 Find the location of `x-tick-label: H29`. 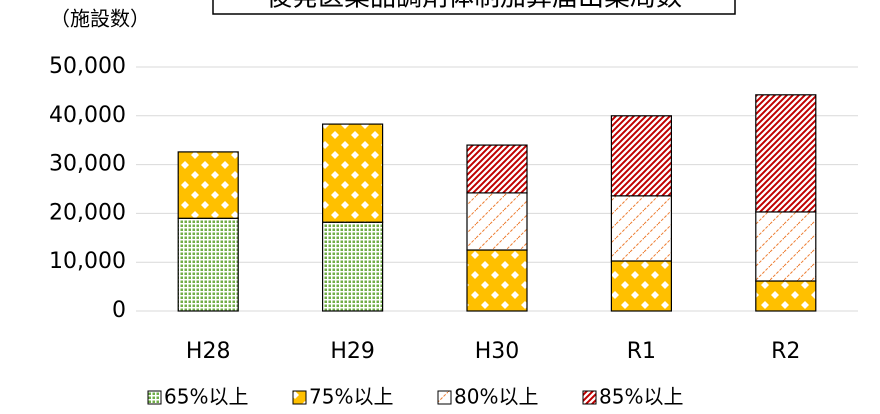

x-tick-label: H29 is located at coordinates (352, 351).